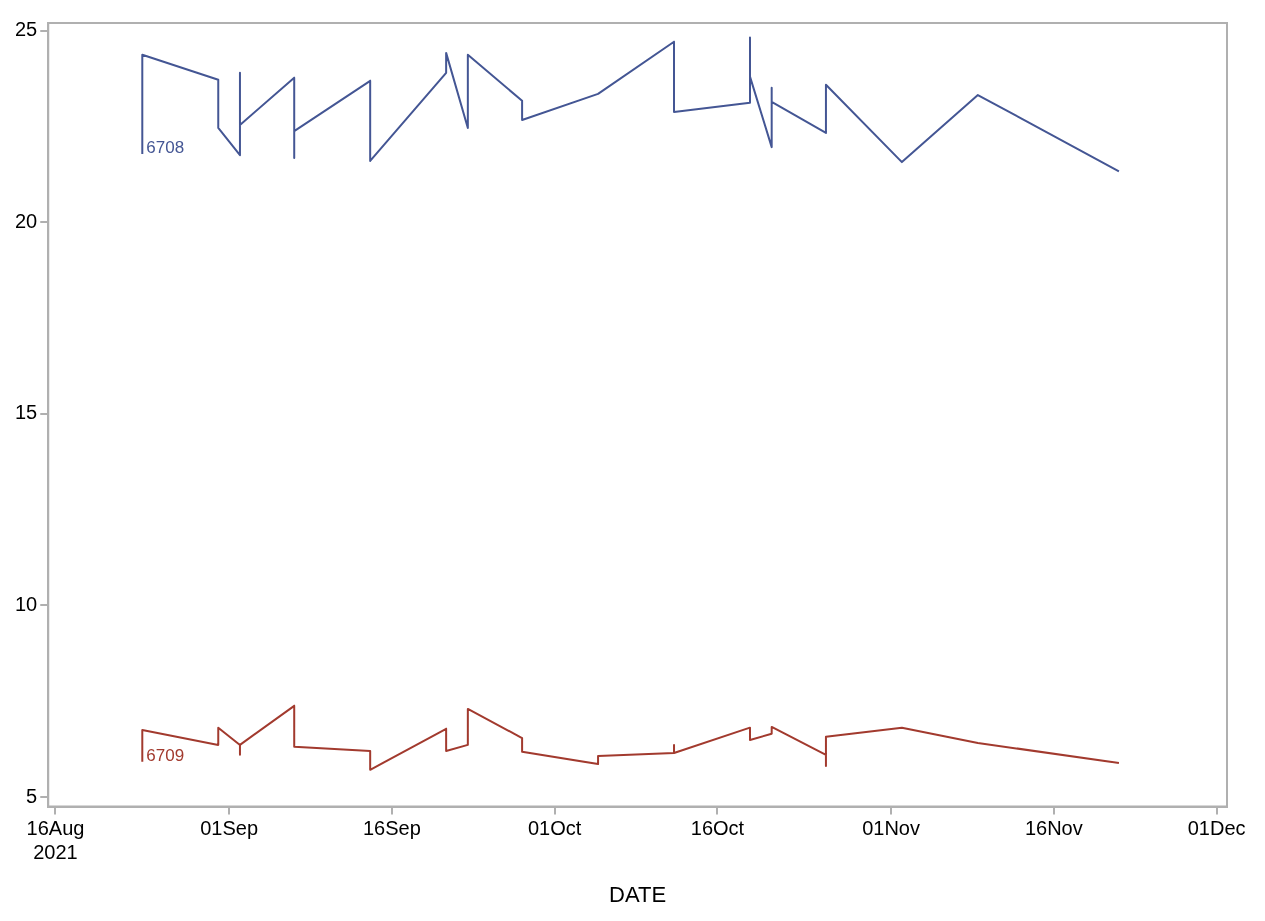  Describe the element at coordinates (717, 828) in the screenshot. I see `x-tick-label: 16Oct` at that location.